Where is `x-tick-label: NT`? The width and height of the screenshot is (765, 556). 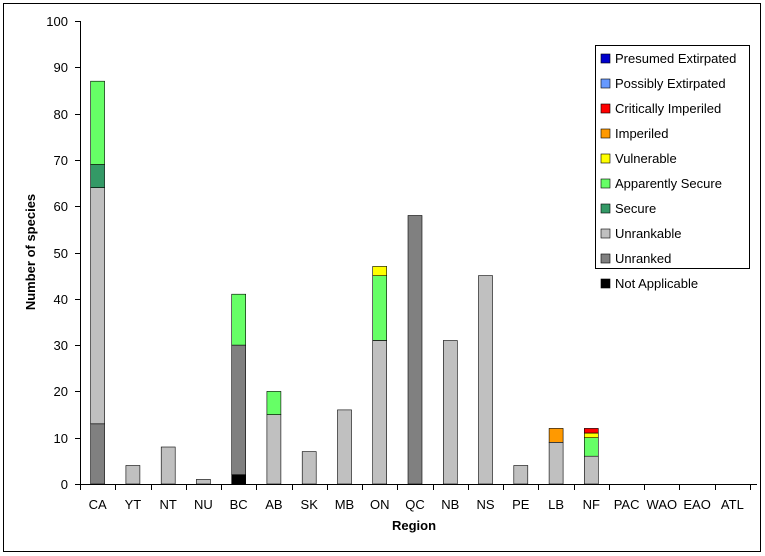
x-tick-label: NT is located at coordinates (167, 504).